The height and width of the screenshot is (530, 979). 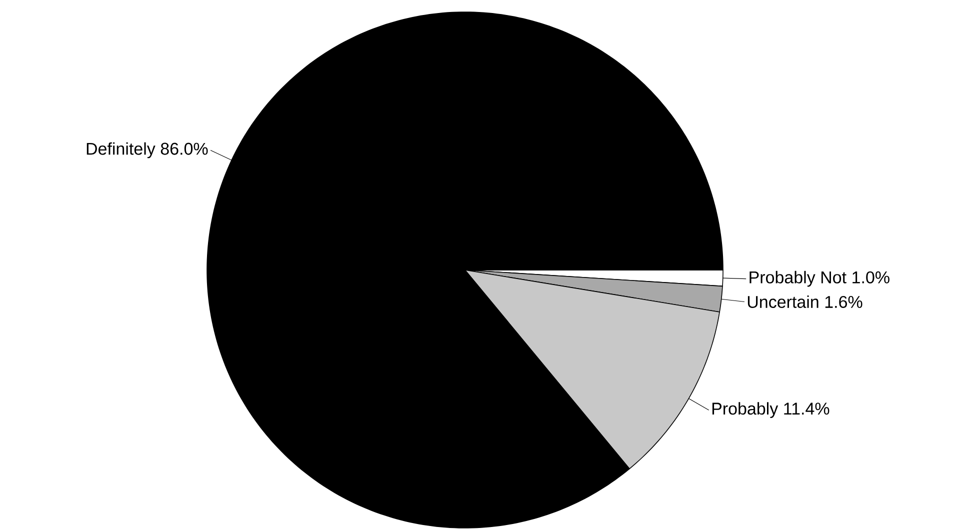 I want to click on slice-label: Probably, so click(x=745, y=410).